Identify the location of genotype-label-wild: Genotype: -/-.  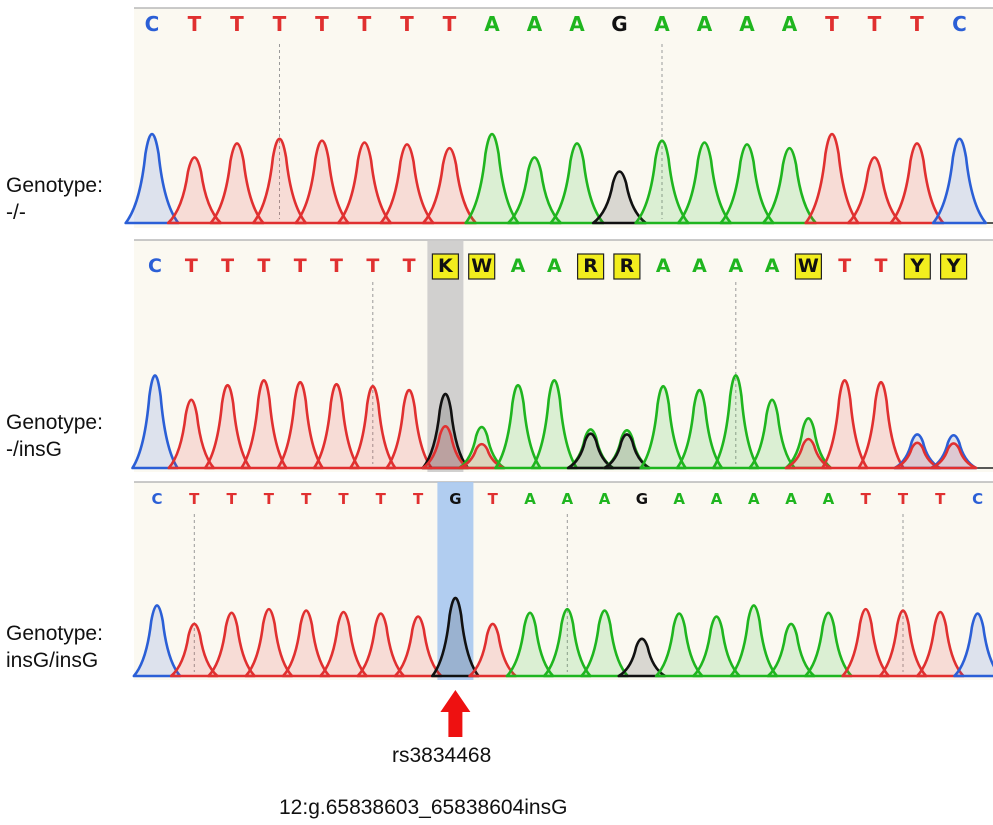
(54, 199).